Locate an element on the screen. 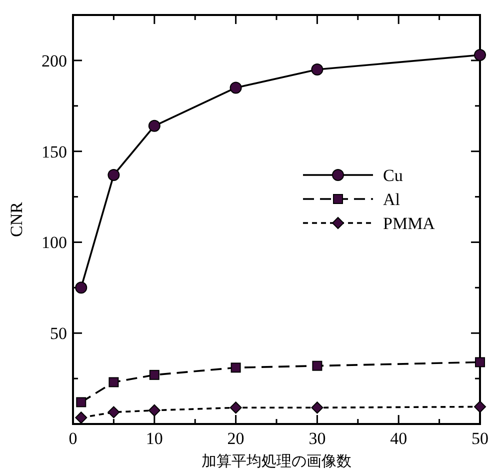  y-axis-title: CNR is located at coordinates (16, 219).